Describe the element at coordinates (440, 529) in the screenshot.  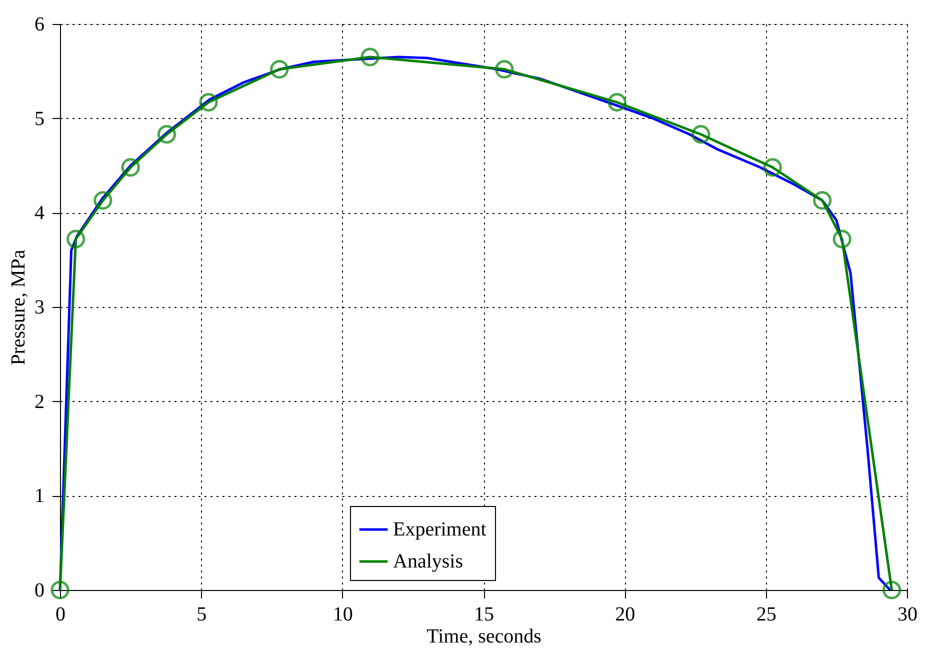
I see `legend-label: Experiment` at that location.